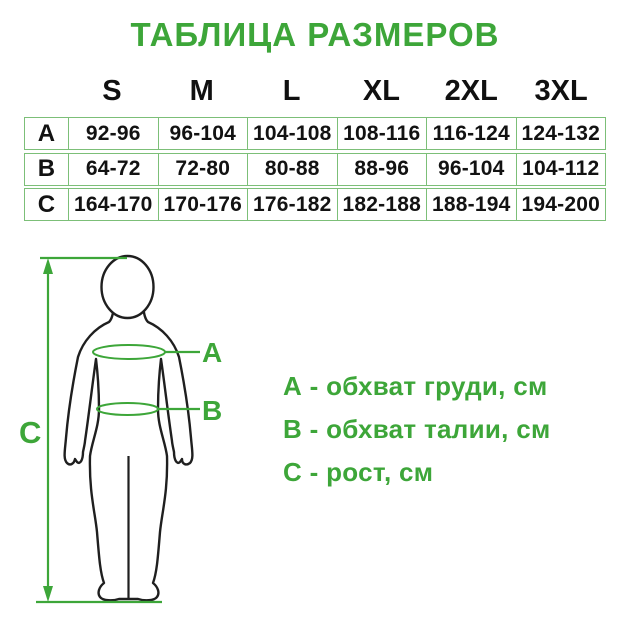 This screenshot has height=630, width=630. Describe the element at coordinates (415, 386) in the screenshot. I see `legend-item-chest: А - обхват груди, см` at that location.